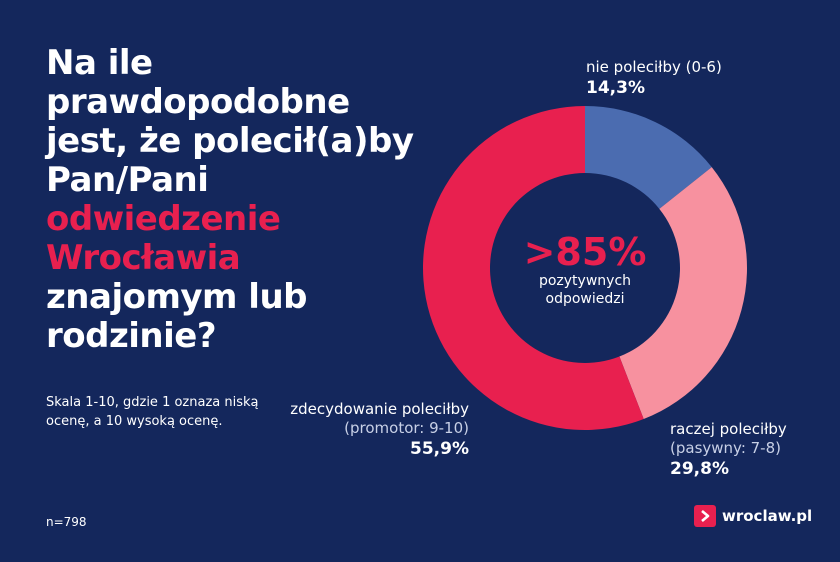 This screenshot has height=562, width=840. I want to click on detractor-value: 14,3%, so click(615, 88).